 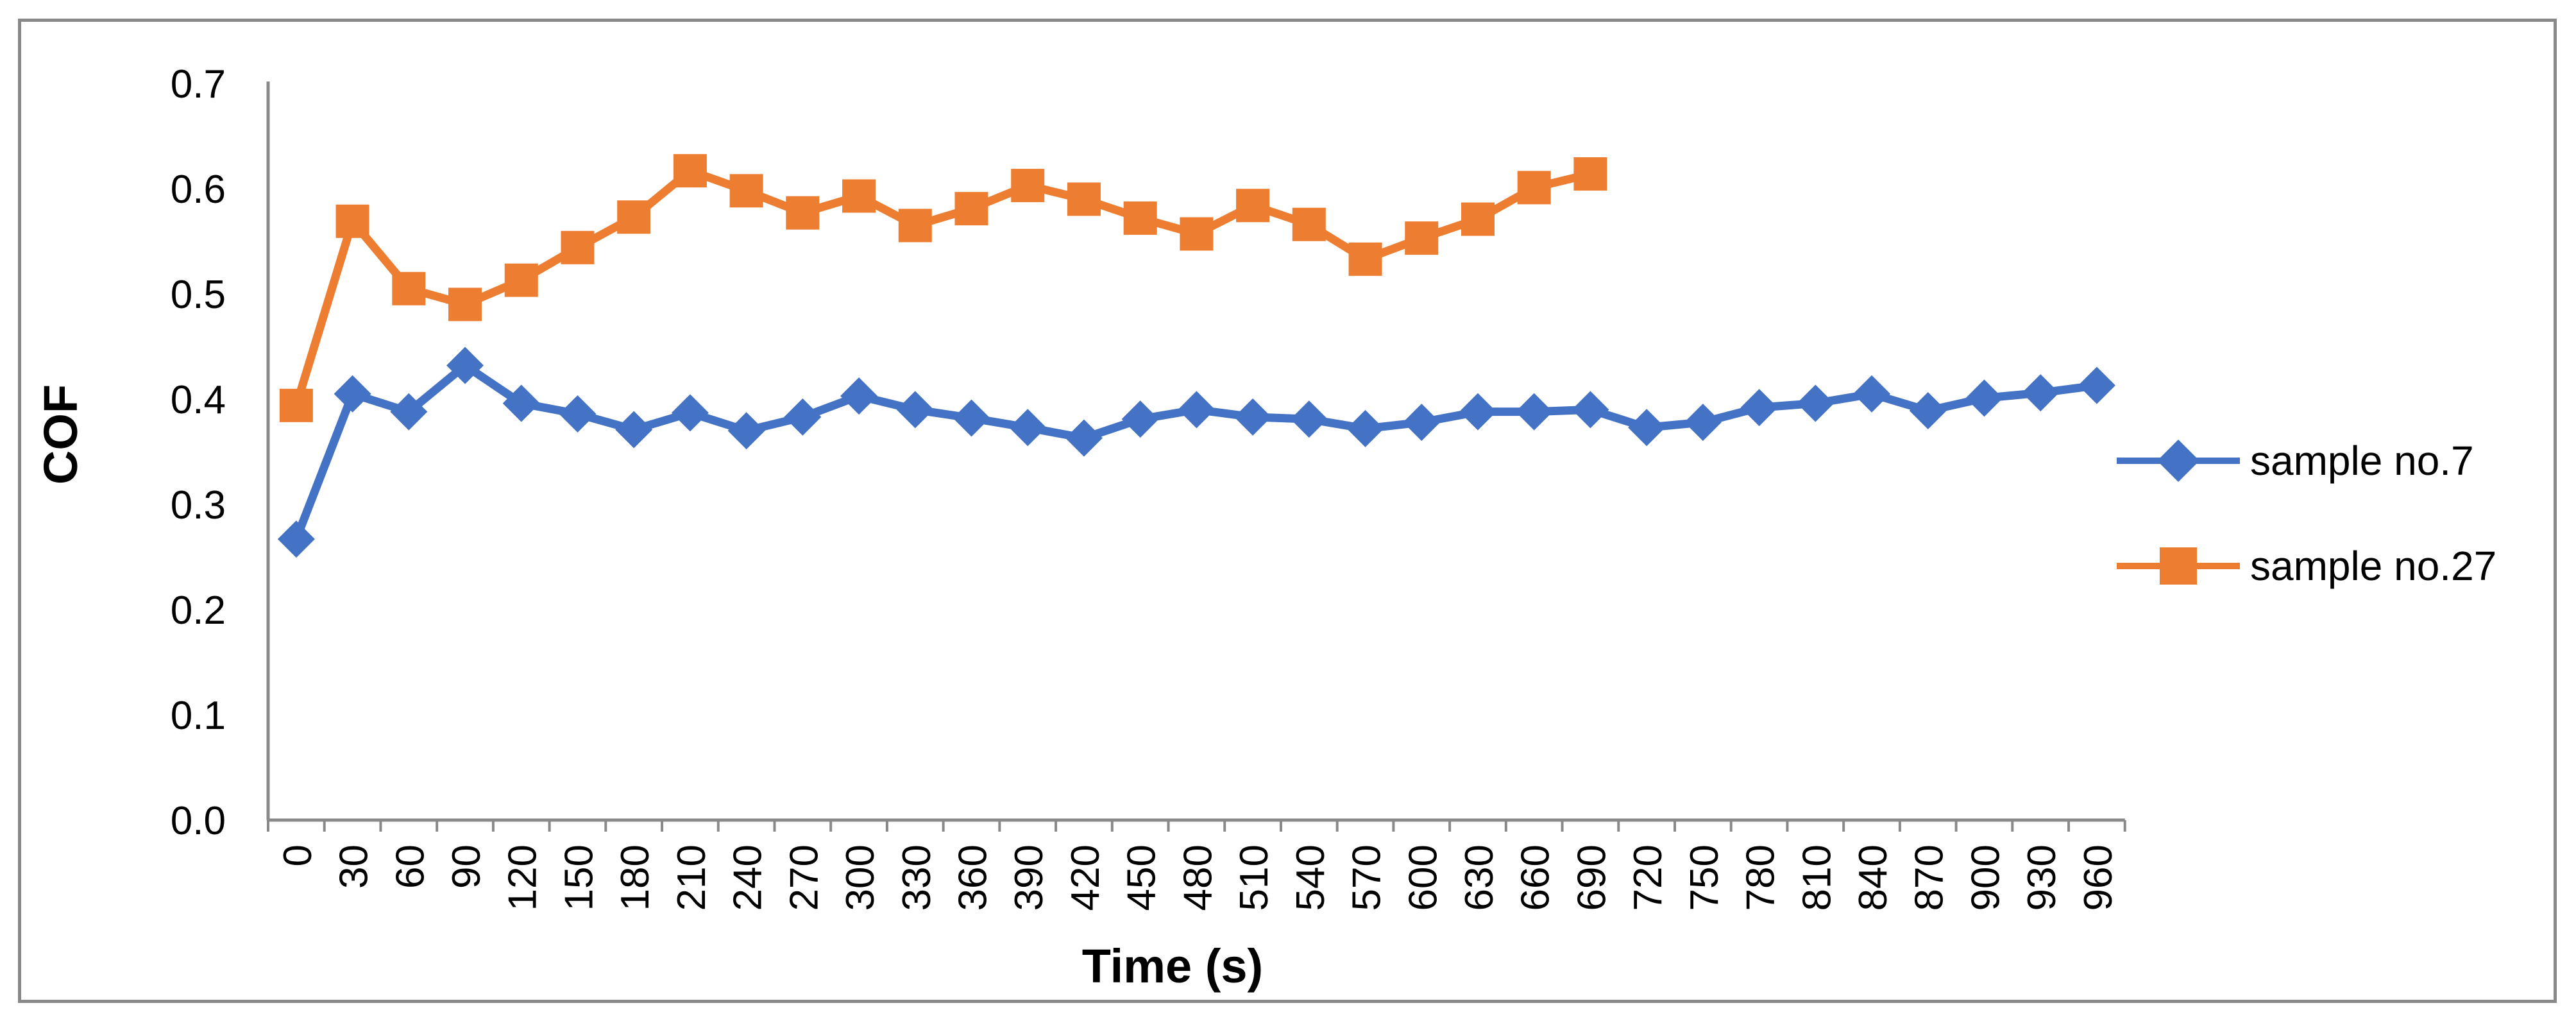 I want to click on y-tick-label: 0.0, so click(x=198, y=821).